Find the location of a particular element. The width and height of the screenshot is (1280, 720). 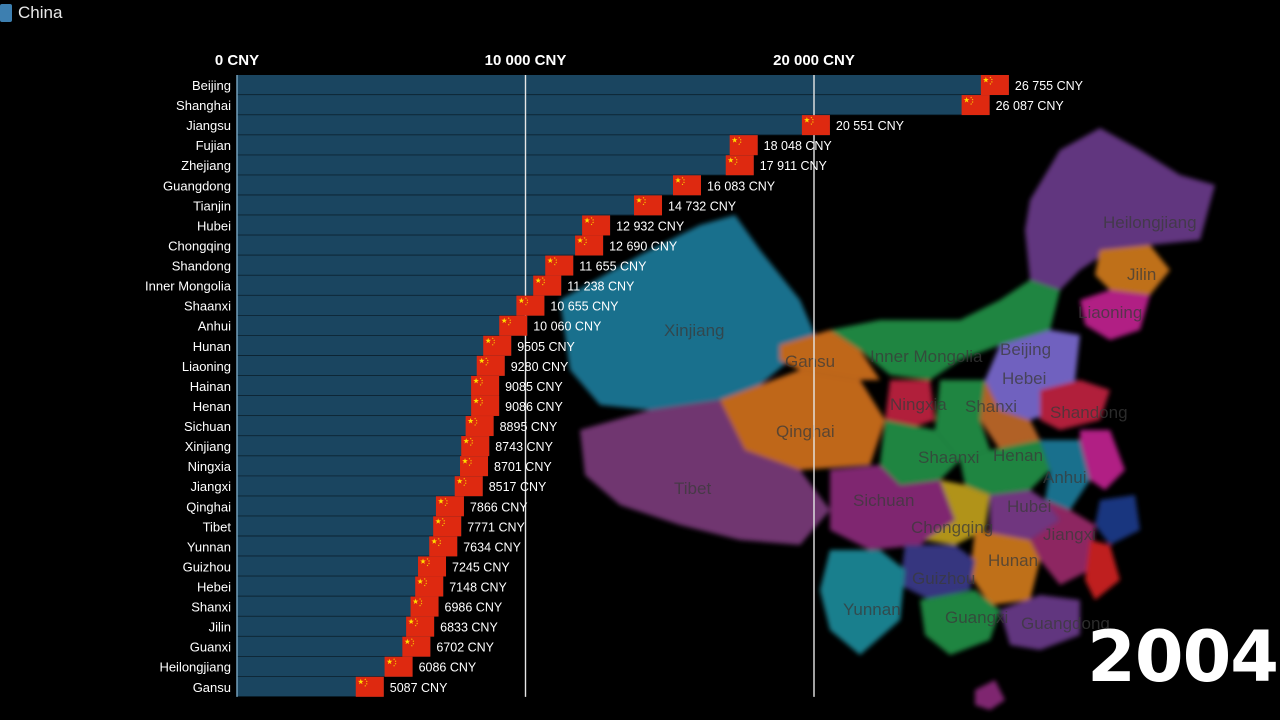

x-tick-label: 20 000 CNY is located at coordinates (814, 60).